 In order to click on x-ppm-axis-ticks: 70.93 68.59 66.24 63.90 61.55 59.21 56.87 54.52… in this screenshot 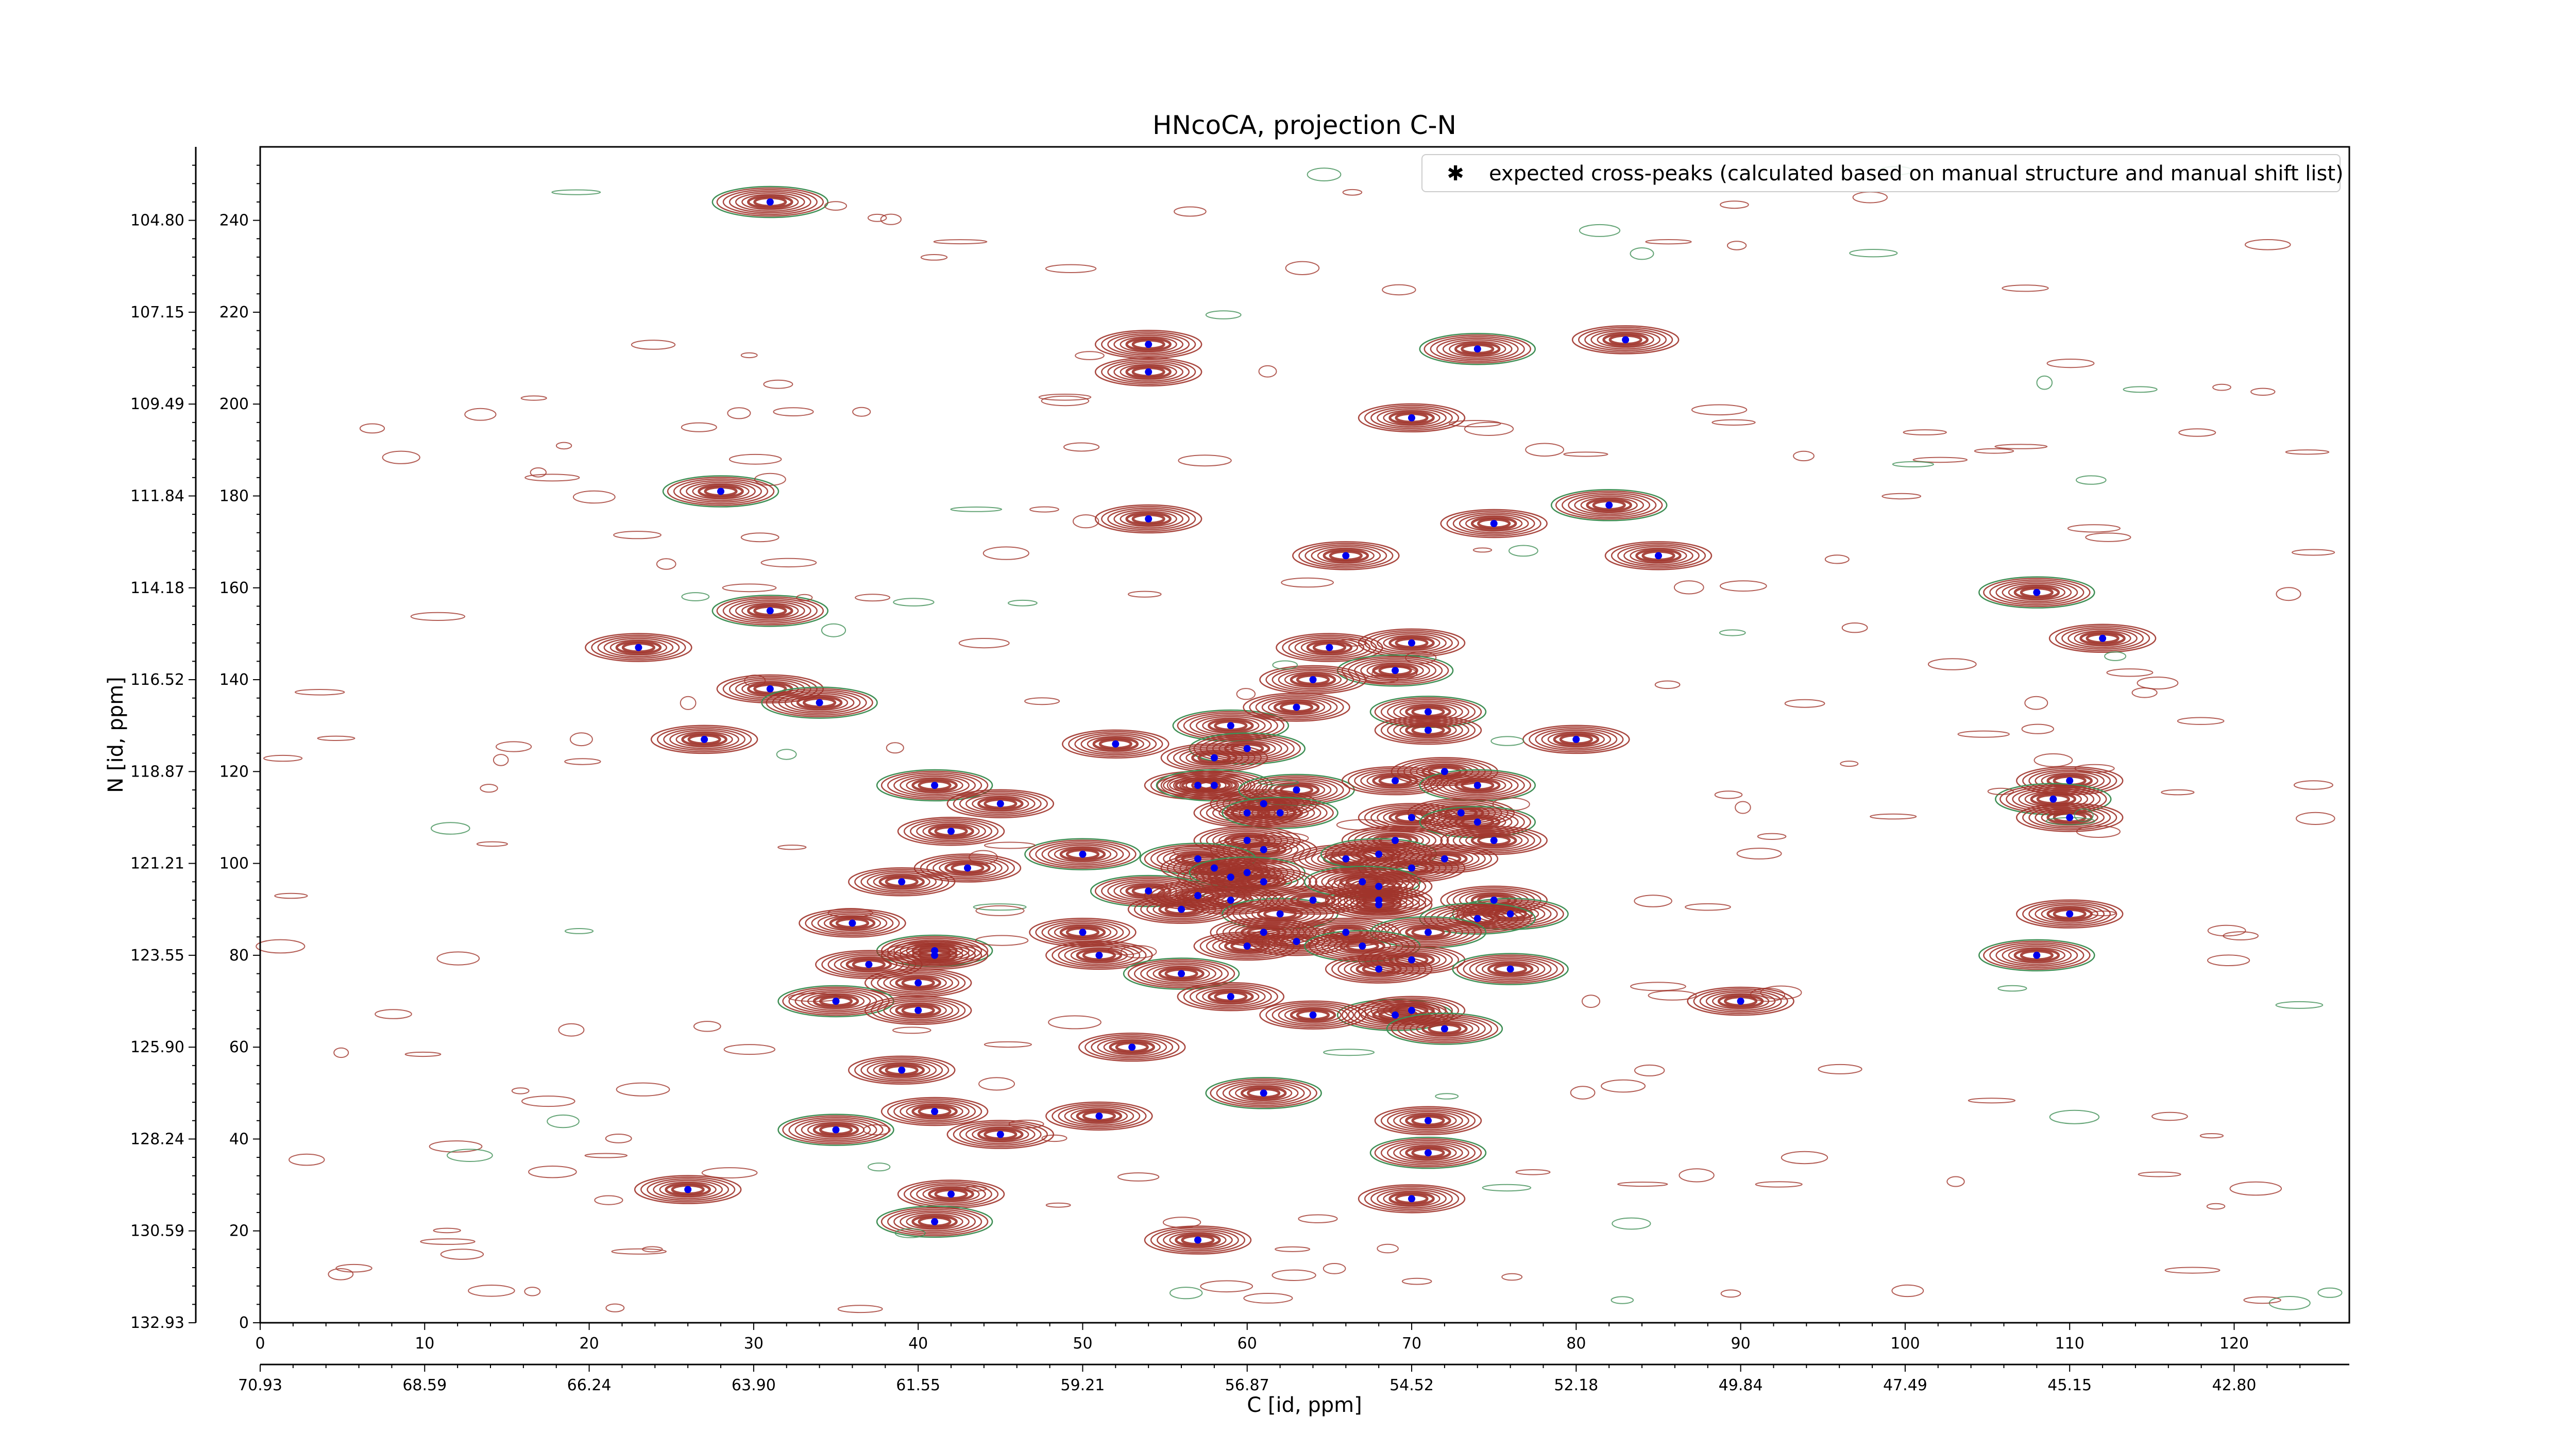, I will do `click(1269, 1379)`.